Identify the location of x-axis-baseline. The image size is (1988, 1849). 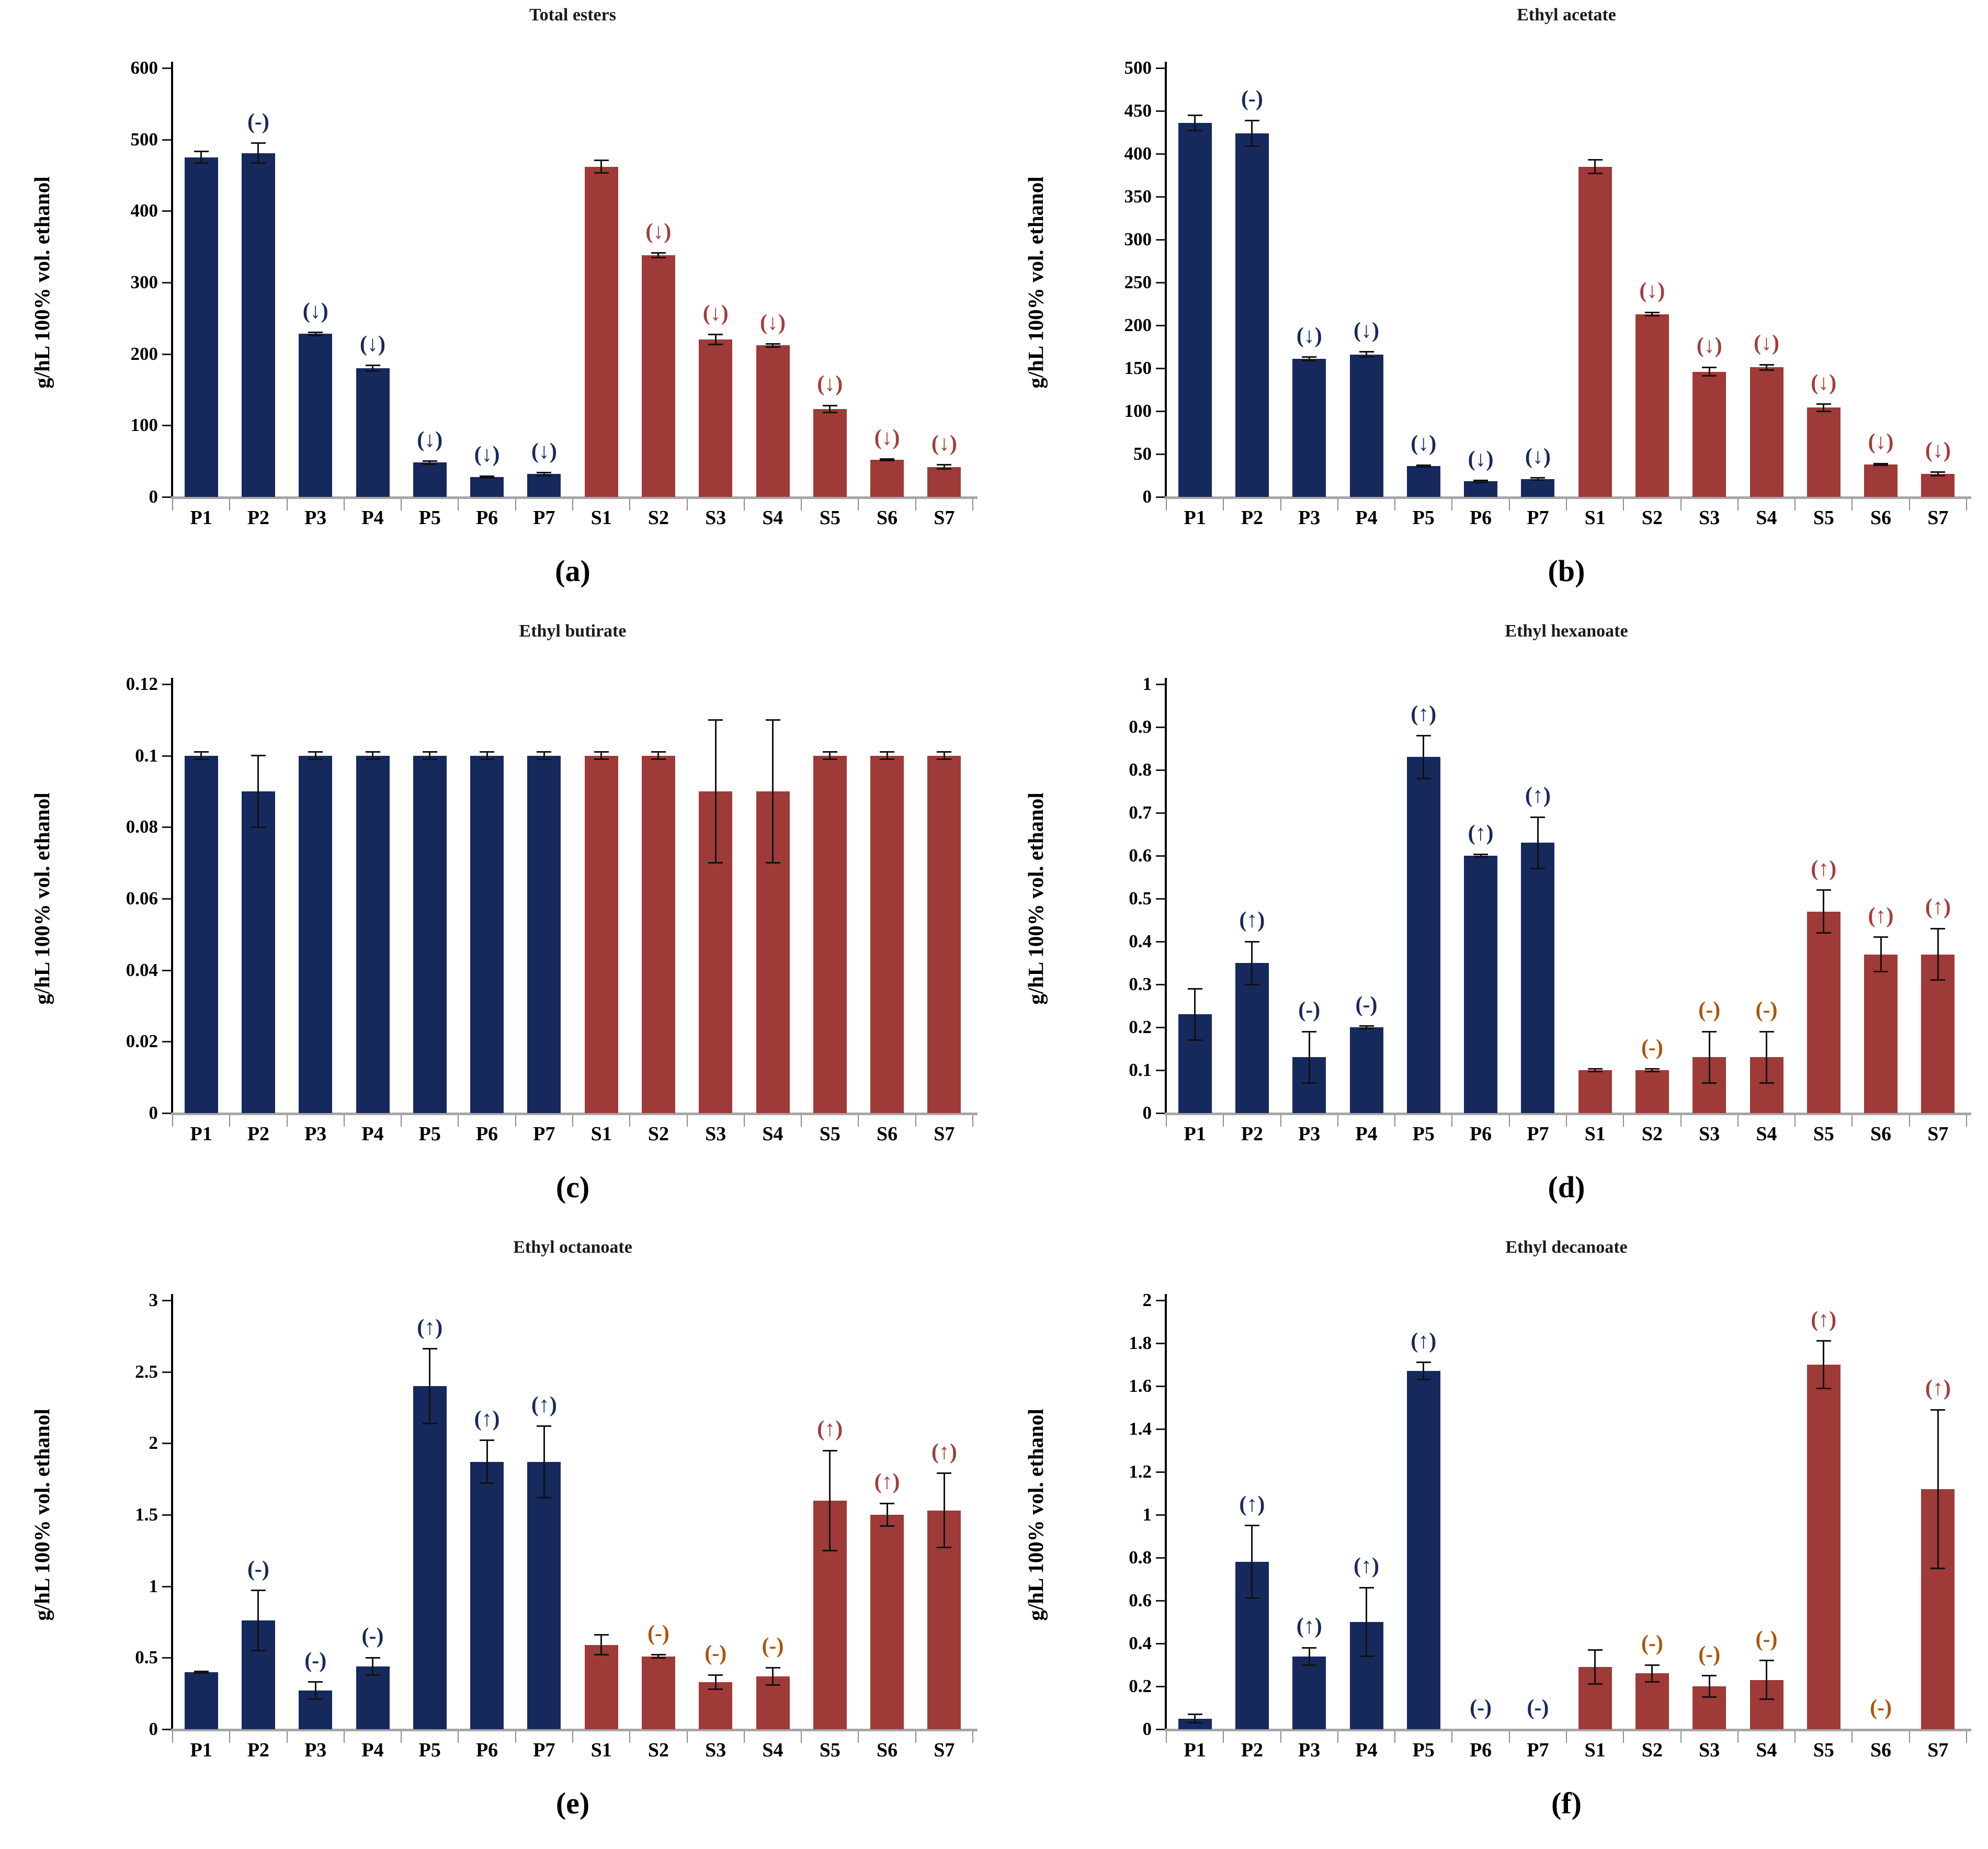
(574, 498).